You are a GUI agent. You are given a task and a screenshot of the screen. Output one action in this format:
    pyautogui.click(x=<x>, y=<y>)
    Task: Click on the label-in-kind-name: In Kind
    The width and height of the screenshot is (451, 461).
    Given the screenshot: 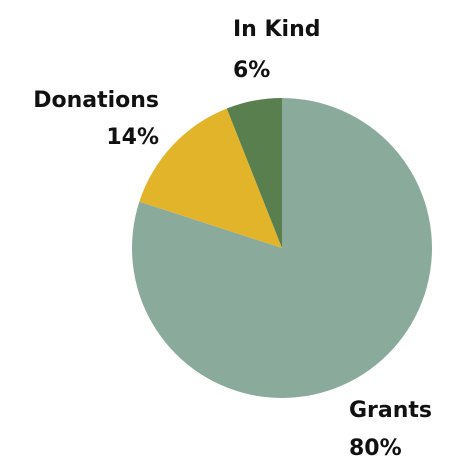 What is the action you would take?
    pyautogui.click(x=277, y=29)
    